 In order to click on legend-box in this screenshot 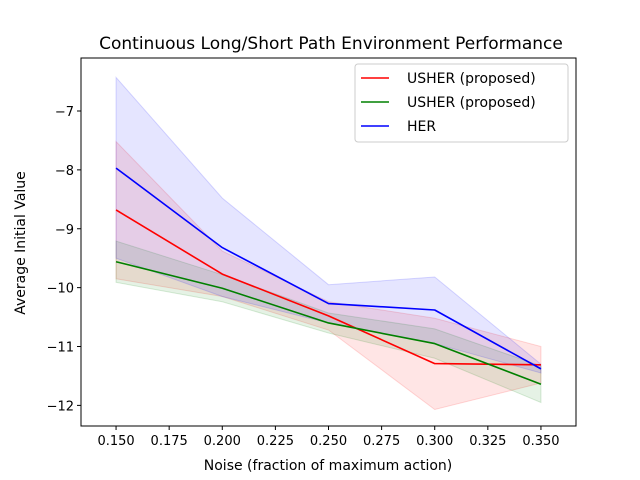, I will do `click(461, 103)`.